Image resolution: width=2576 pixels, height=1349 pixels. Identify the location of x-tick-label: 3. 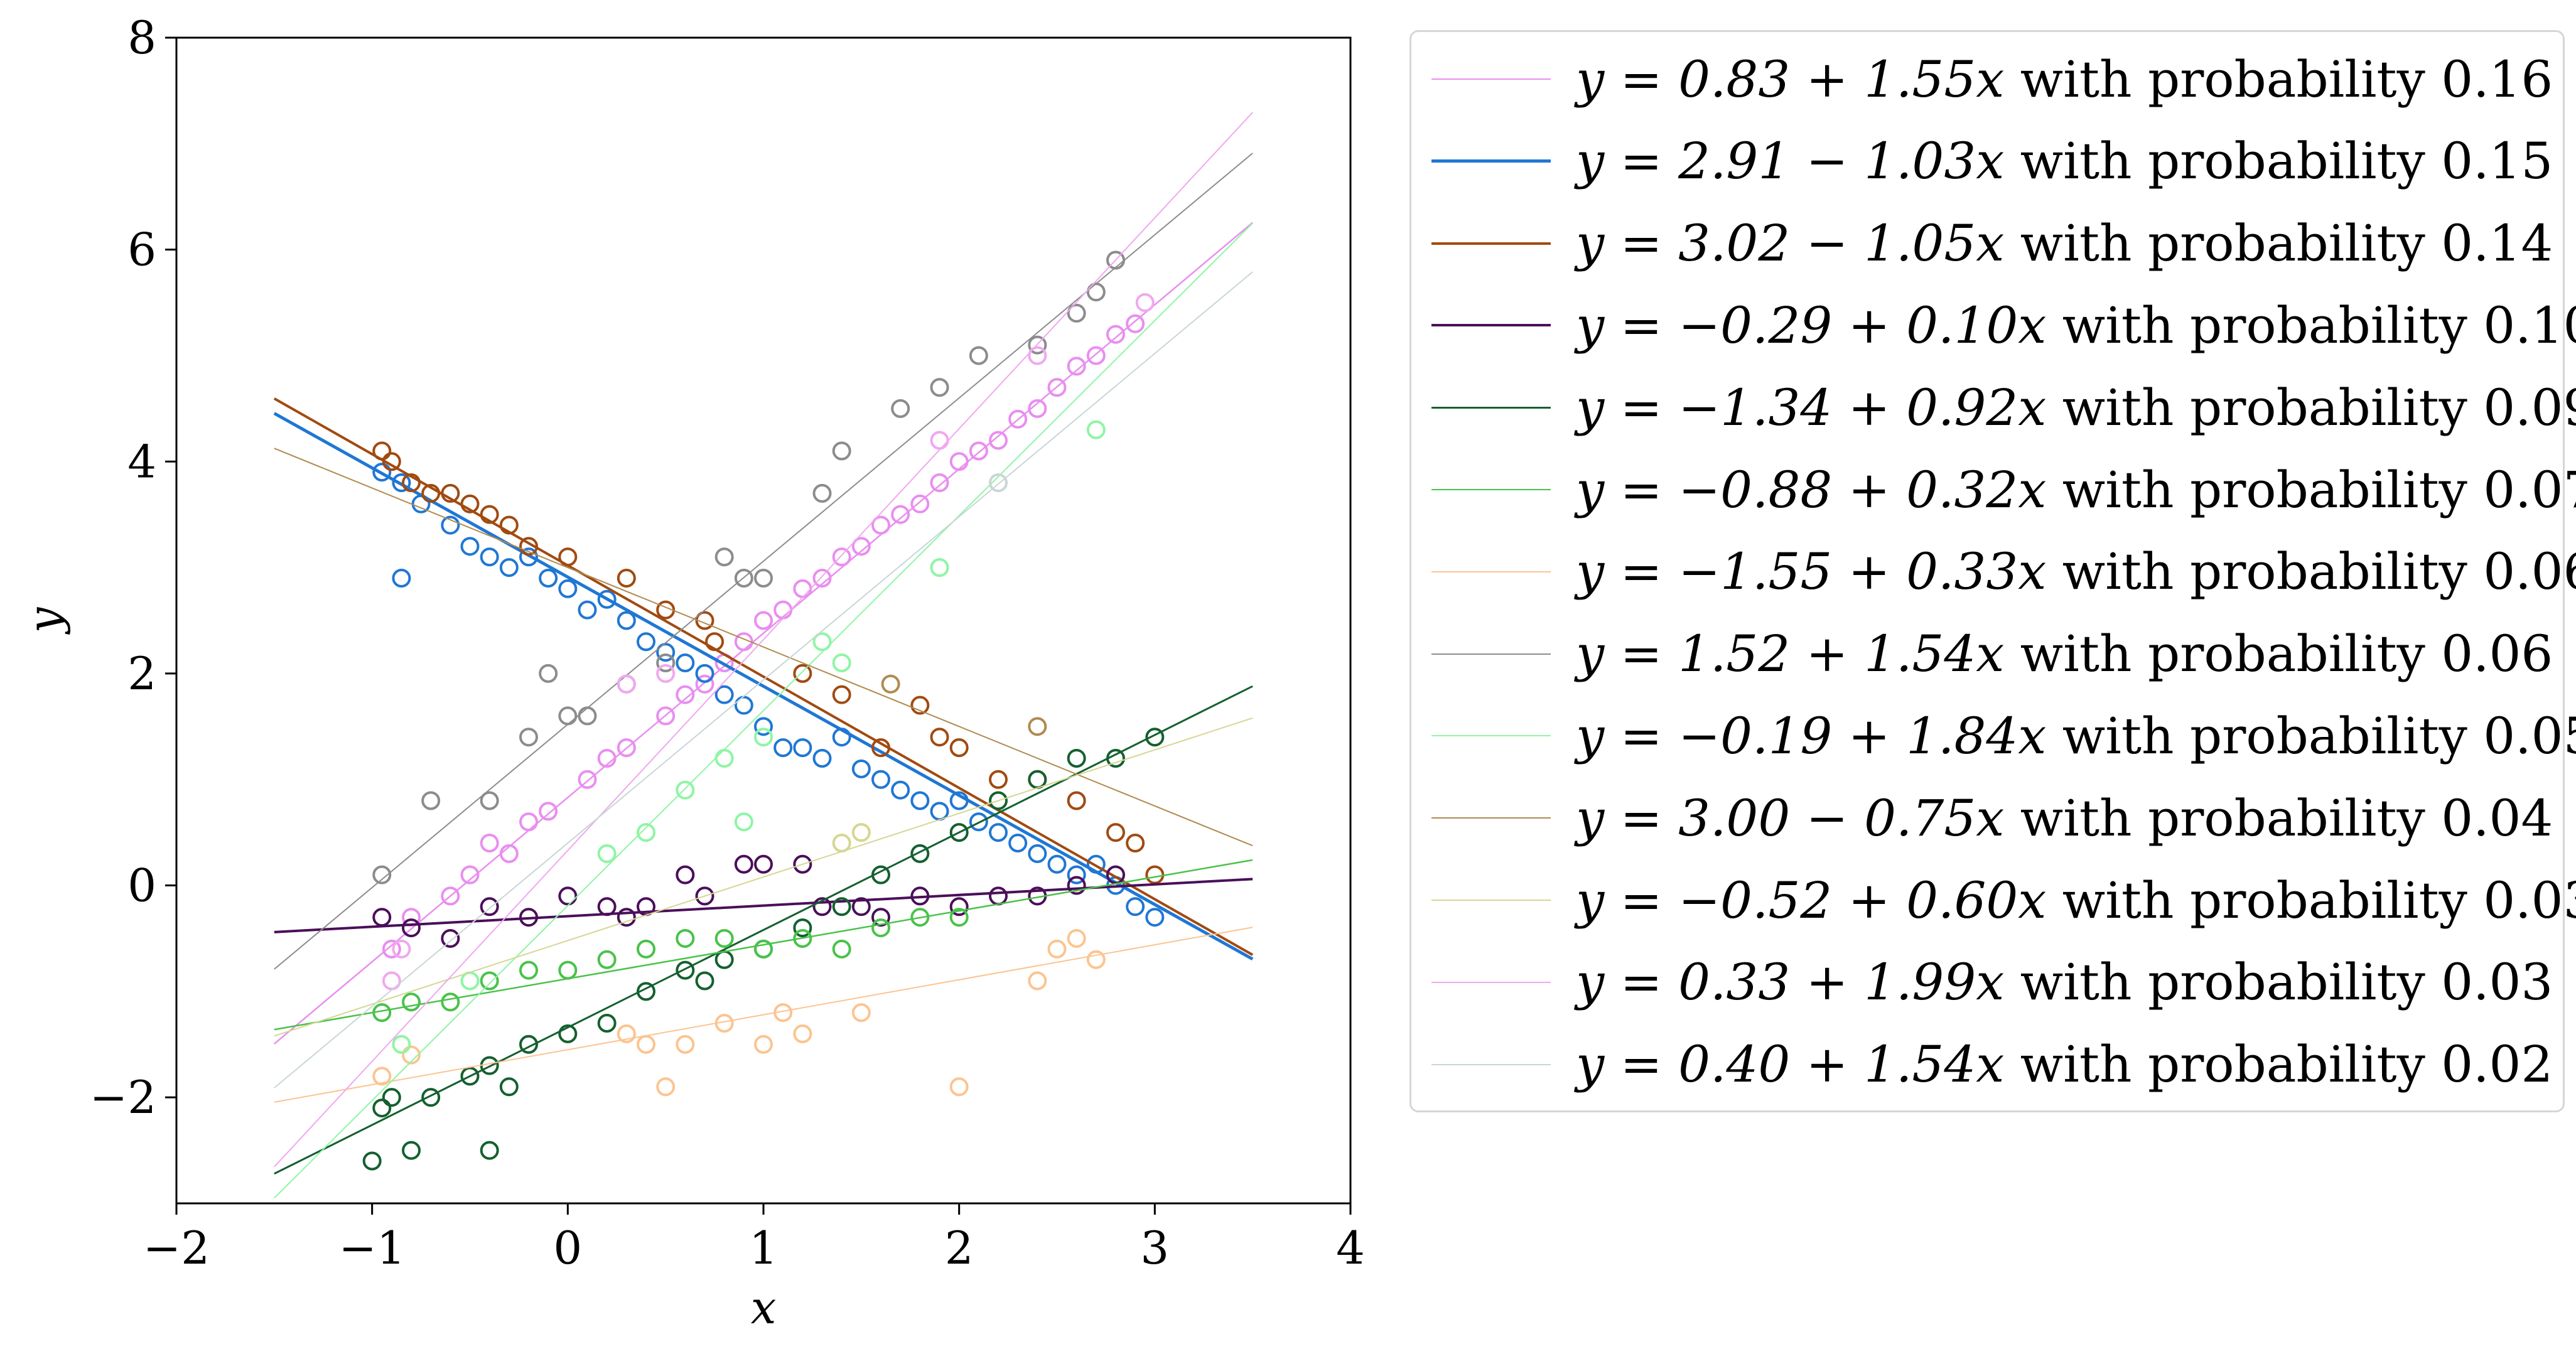
(1154, 1248).